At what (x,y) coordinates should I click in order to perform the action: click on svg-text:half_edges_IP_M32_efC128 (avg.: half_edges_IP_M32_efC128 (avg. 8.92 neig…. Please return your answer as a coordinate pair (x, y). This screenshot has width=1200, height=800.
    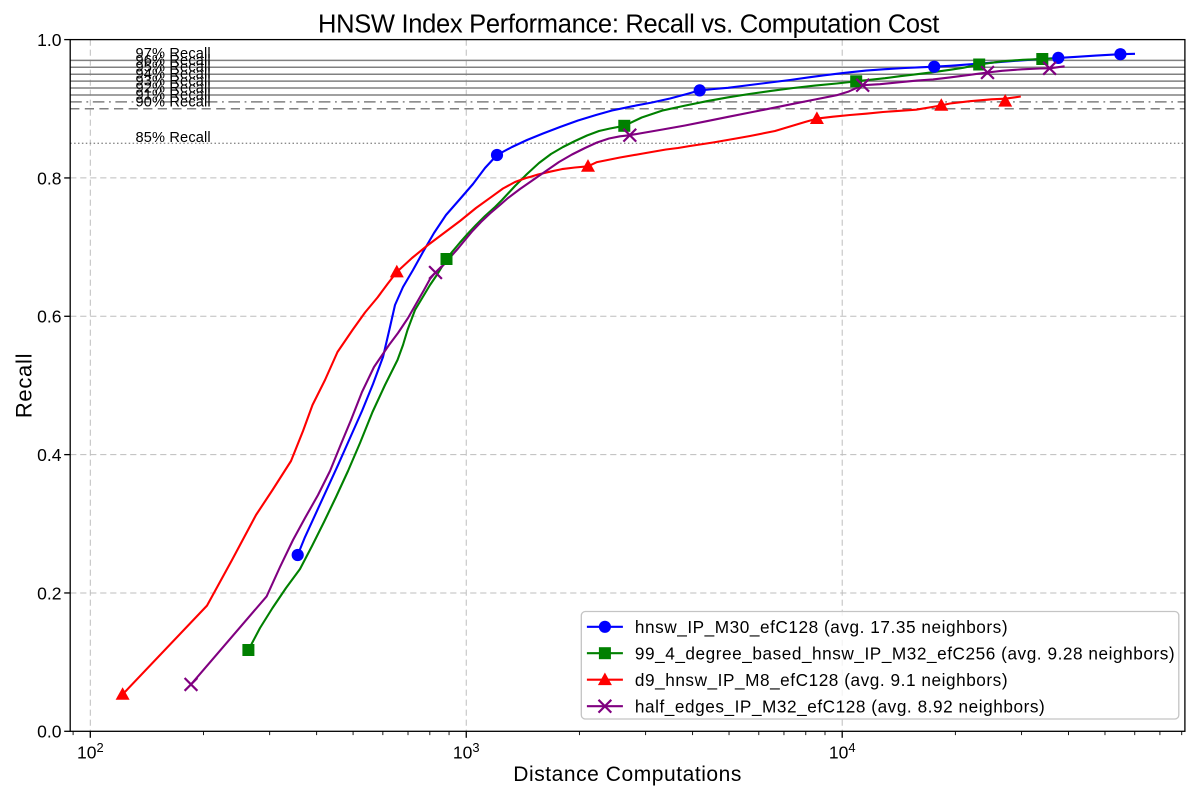
    Looking at the image, I should click on (840, 706).